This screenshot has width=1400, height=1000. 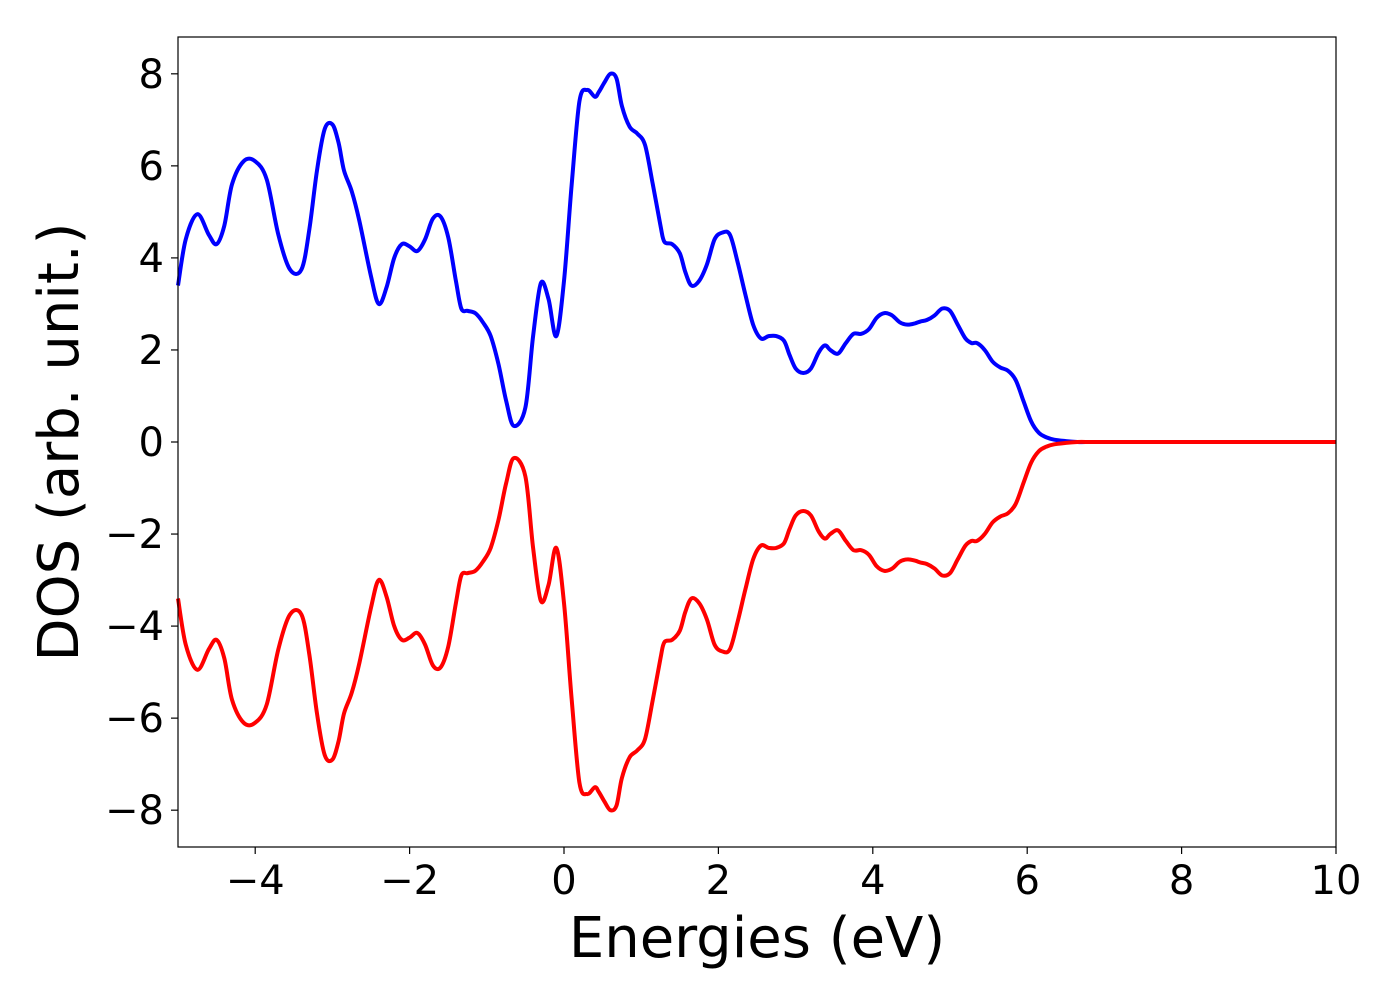 I want to click on y-tick-label: 6, so click(x=151, y=167).